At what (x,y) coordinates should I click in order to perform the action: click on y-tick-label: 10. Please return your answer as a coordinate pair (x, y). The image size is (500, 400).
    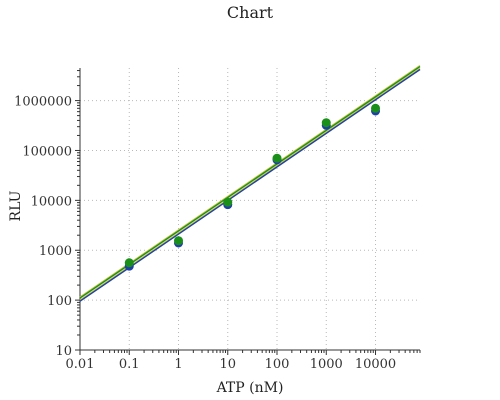
    Looking at the image, I should click on (63, 351).